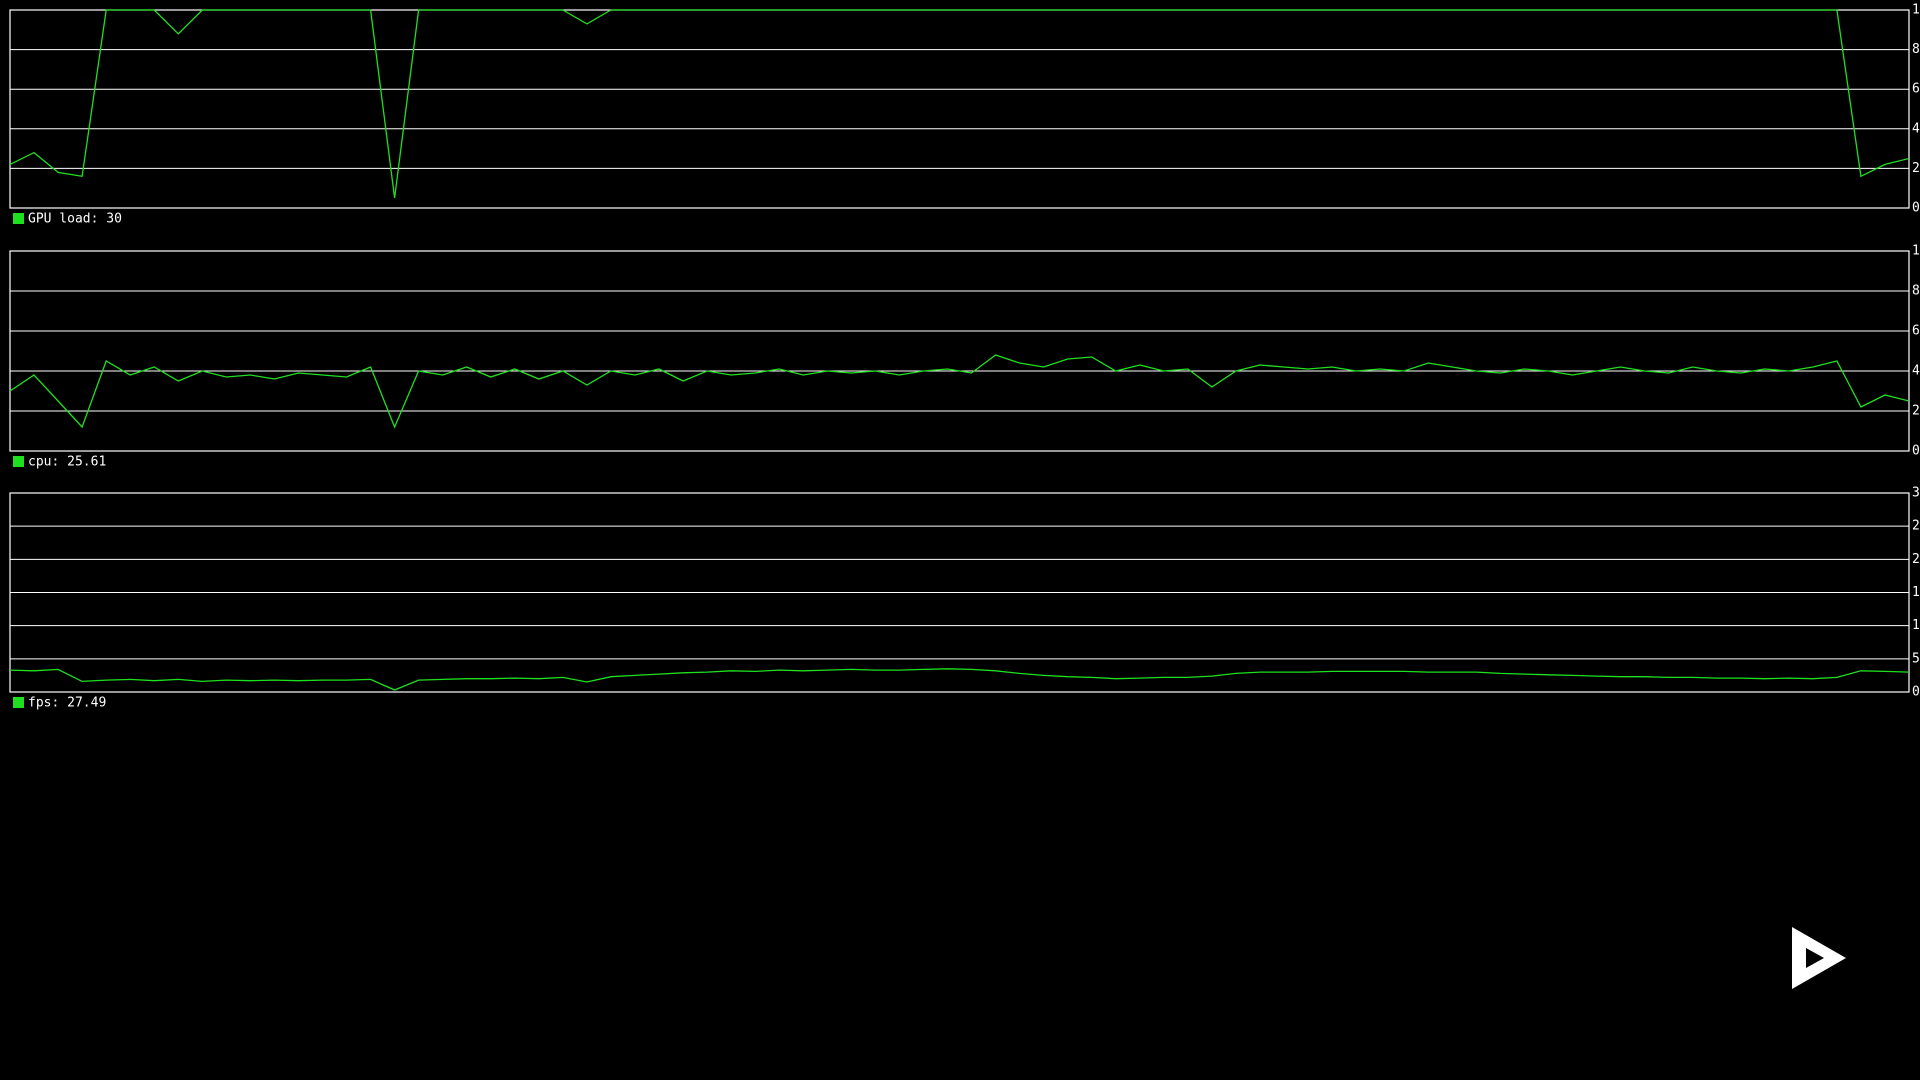 This screenshot has height=1080, width=1920. I want to click on play-button, so click(1819, 958).